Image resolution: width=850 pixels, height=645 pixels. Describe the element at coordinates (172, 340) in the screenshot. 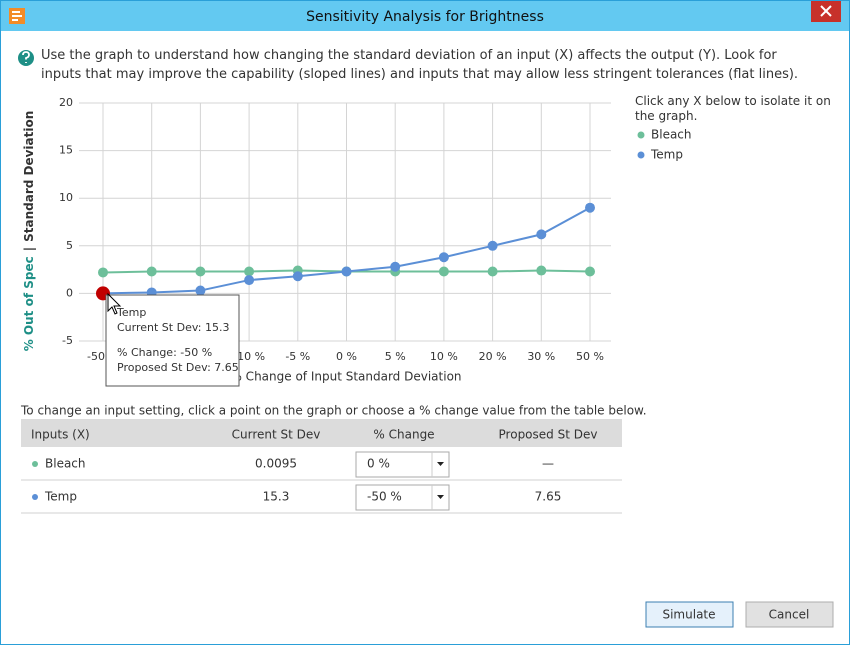

I see `tooltip` at that location.